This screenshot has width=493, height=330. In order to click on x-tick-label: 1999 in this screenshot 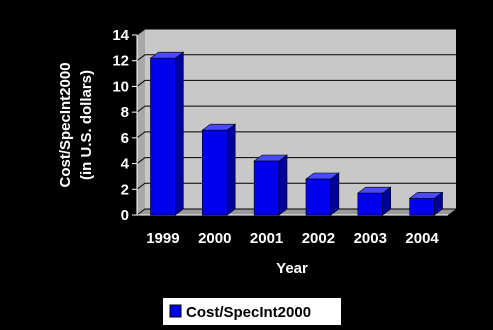, I will do `click(162, 238)`.